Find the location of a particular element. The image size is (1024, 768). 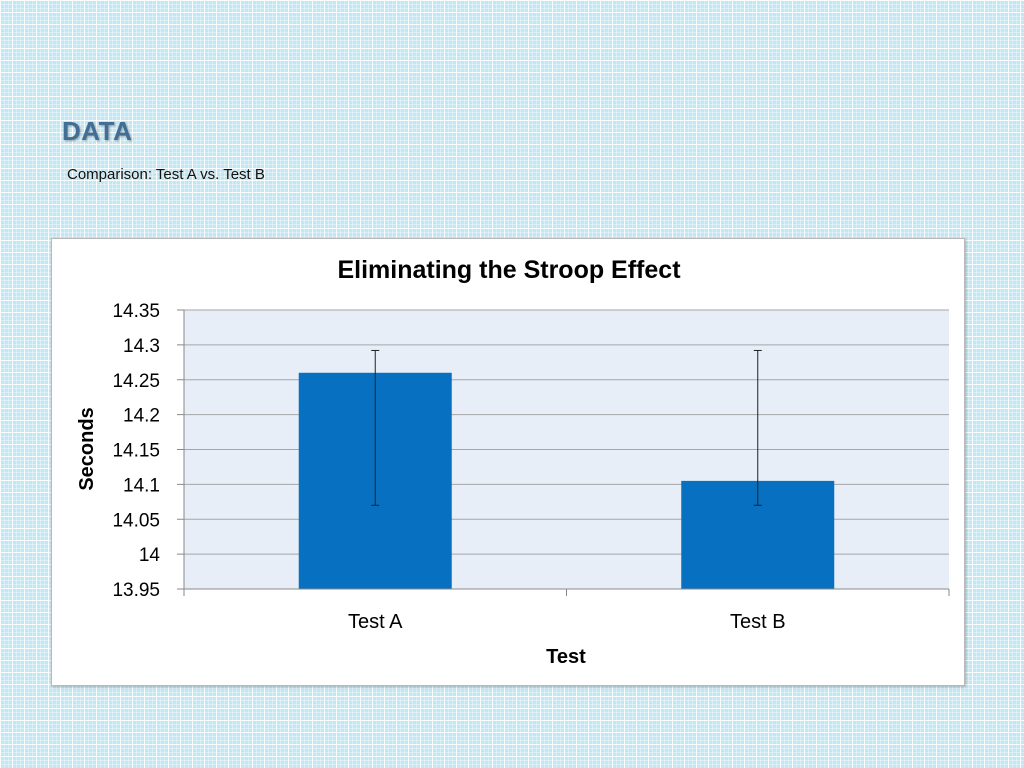

slide-title: DATA is located at coordinates (97, 131).